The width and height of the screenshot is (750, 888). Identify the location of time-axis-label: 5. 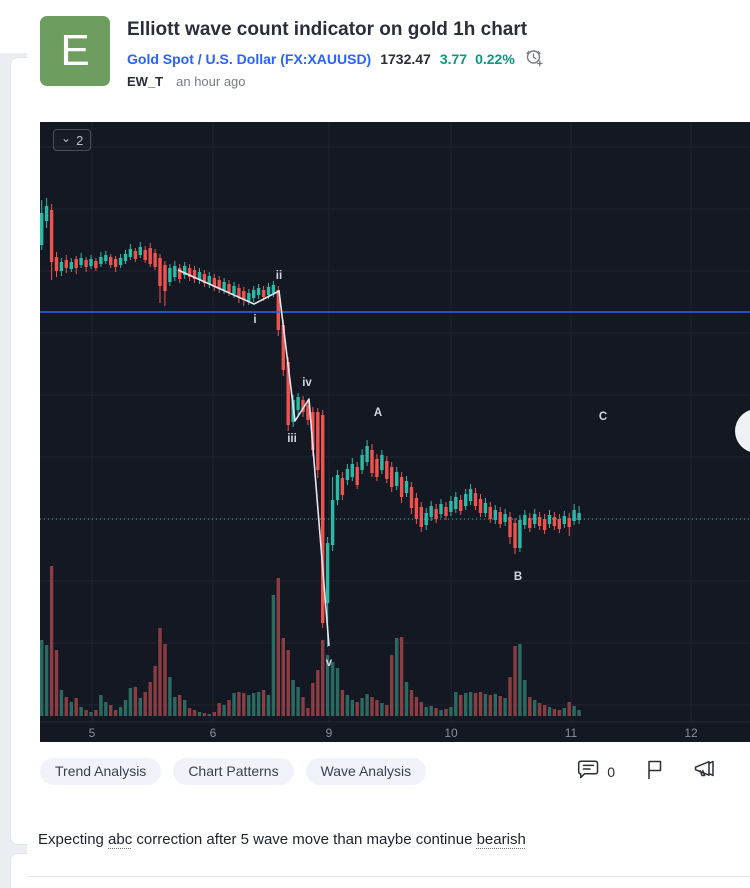
(92, 733).